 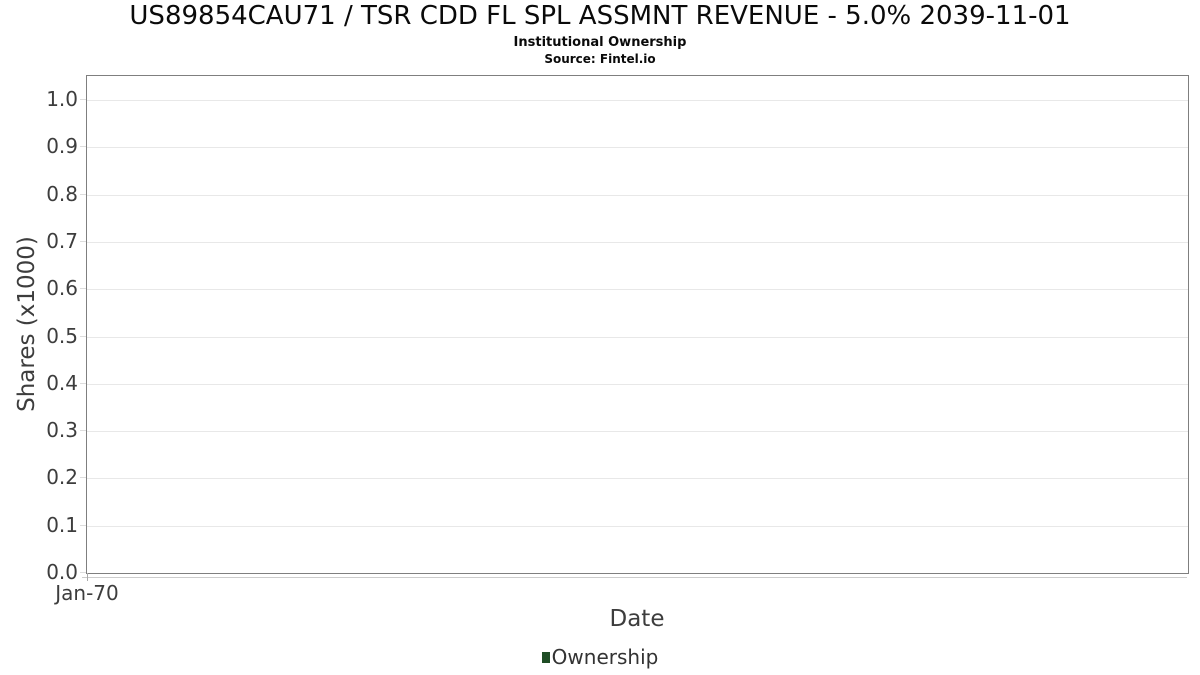 What do you see at coordinates (545, 657) in the screenshot?
I see `legend-marker-ownership-icon` at bounding box center [545, 657].